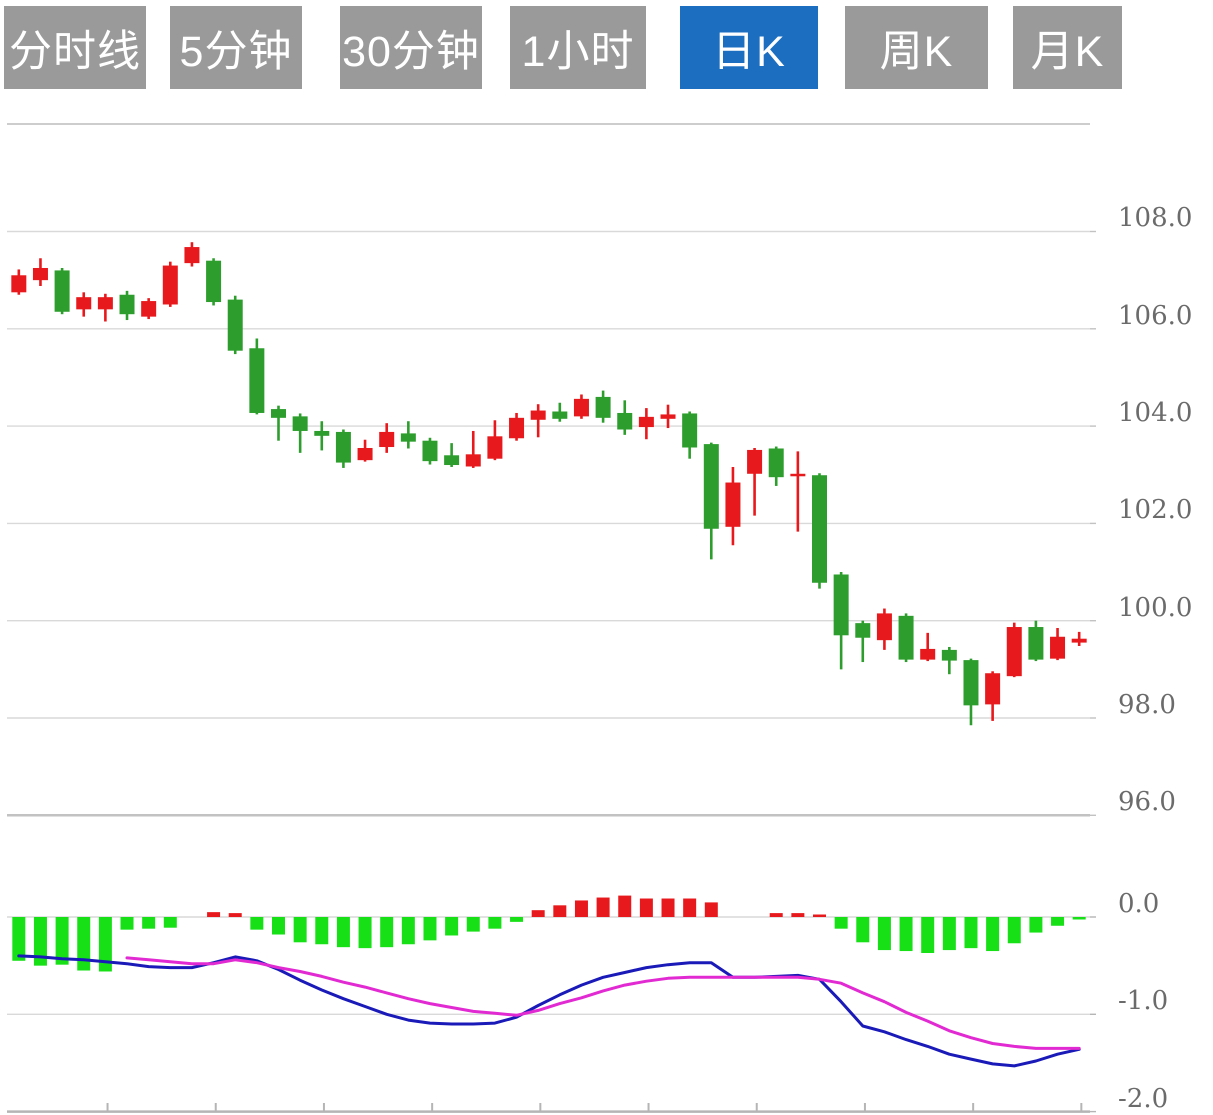  I want to click on tab-daily-k: 日K, so click(749, 47).